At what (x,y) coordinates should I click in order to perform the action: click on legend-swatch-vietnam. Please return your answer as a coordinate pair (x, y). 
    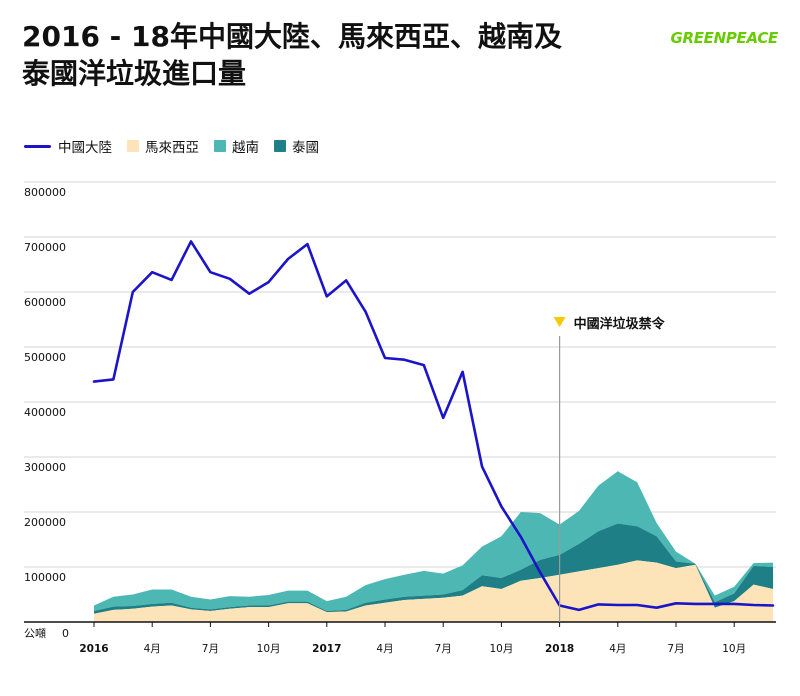
    Looking at the image, I should click on (220, 146).